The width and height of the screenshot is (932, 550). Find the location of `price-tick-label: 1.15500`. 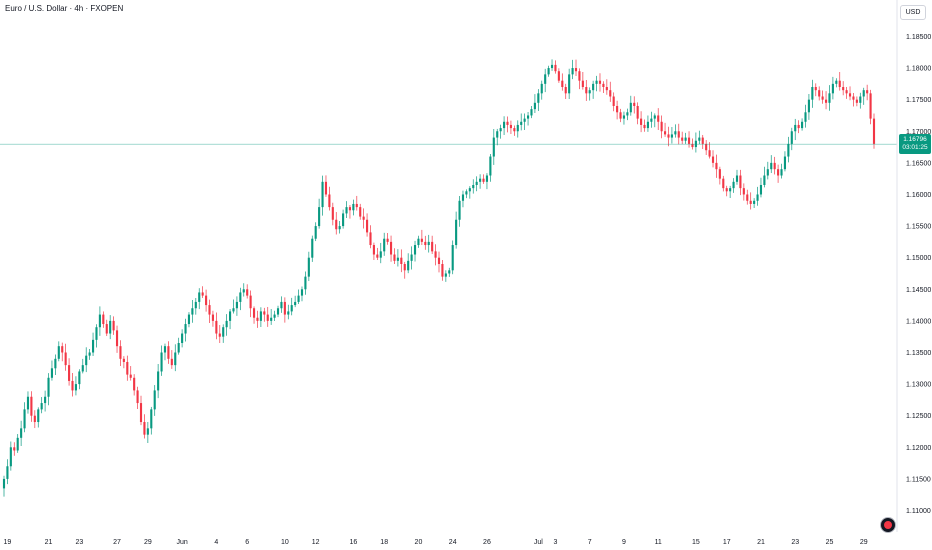

price-tick-label: 1.15500 is located at coordinates (918, 227).